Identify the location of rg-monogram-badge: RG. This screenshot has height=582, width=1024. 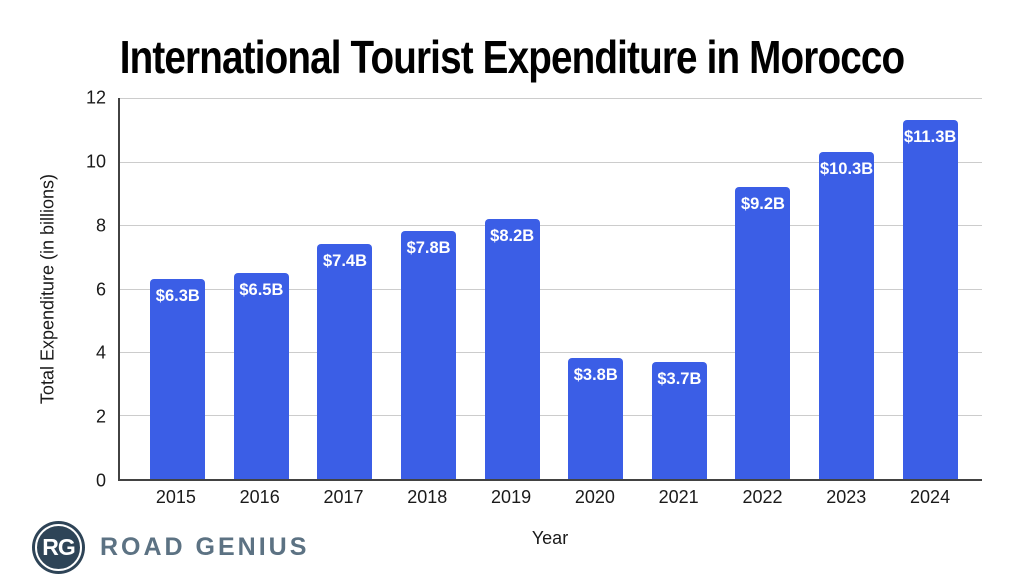
(58, 547).